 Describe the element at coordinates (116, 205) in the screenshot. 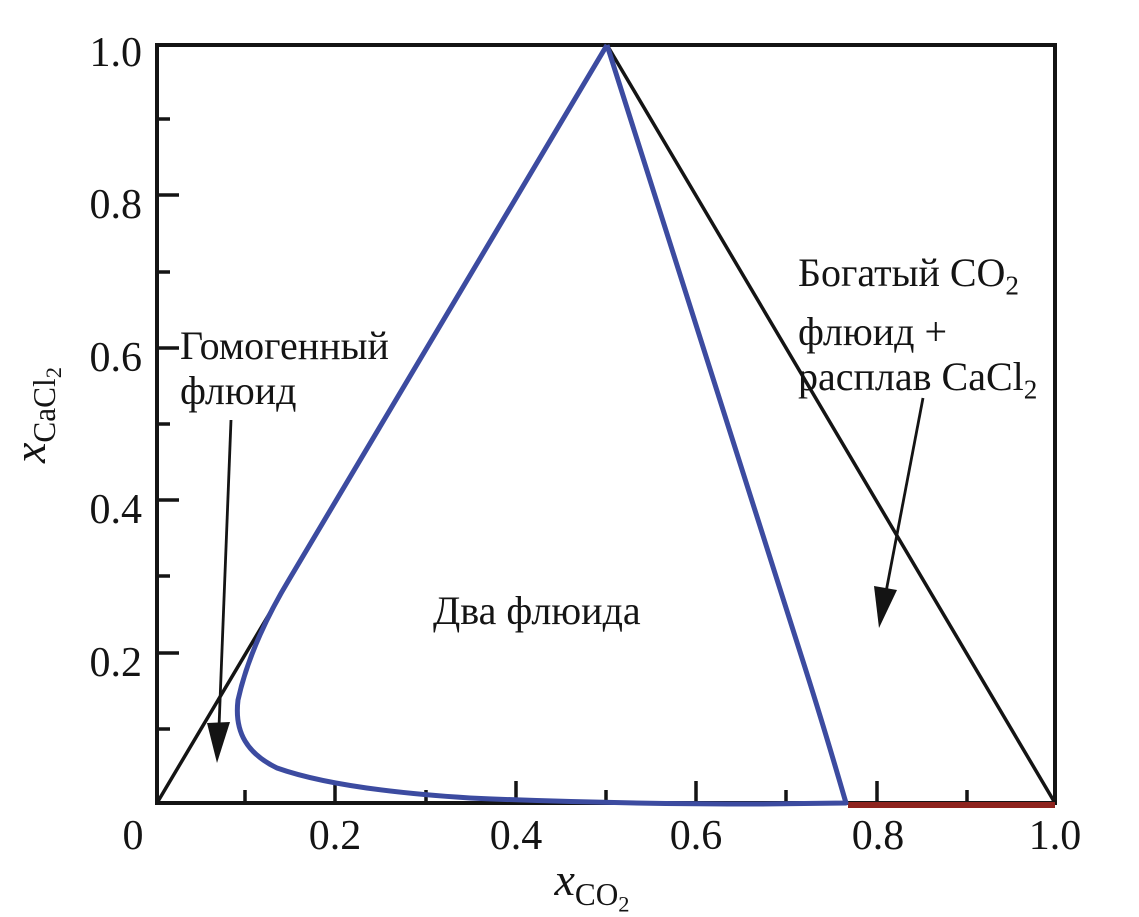

I see `y-tick-label: 0.8` at that location.